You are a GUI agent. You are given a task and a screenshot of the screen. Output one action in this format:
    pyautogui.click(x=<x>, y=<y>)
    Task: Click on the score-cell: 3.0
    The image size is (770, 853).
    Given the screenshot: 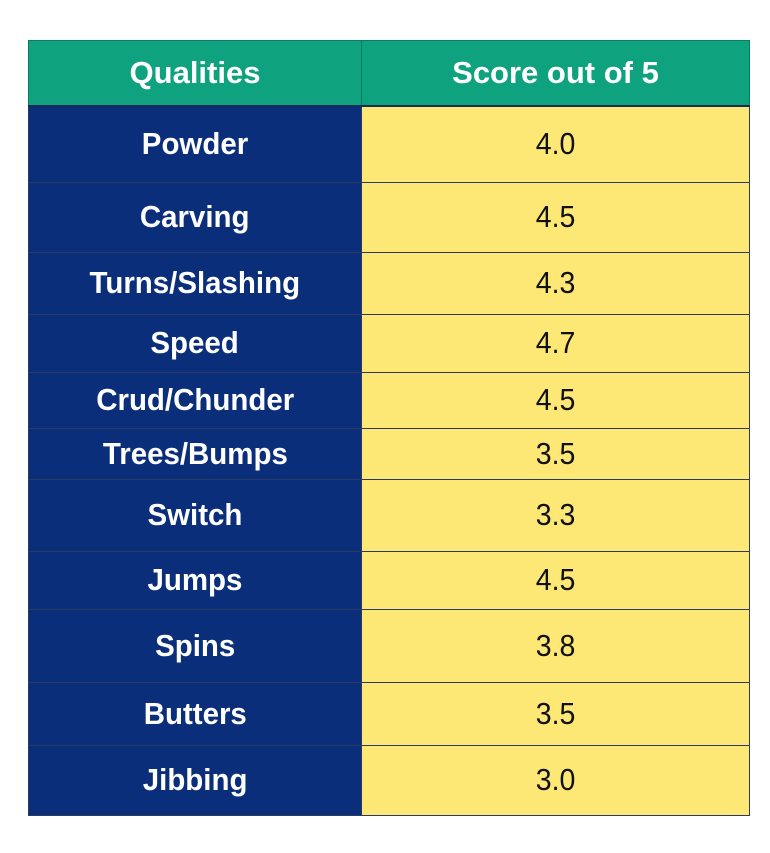 What is the action you would take?
    pyautogui.click(x=555, y=780)
    